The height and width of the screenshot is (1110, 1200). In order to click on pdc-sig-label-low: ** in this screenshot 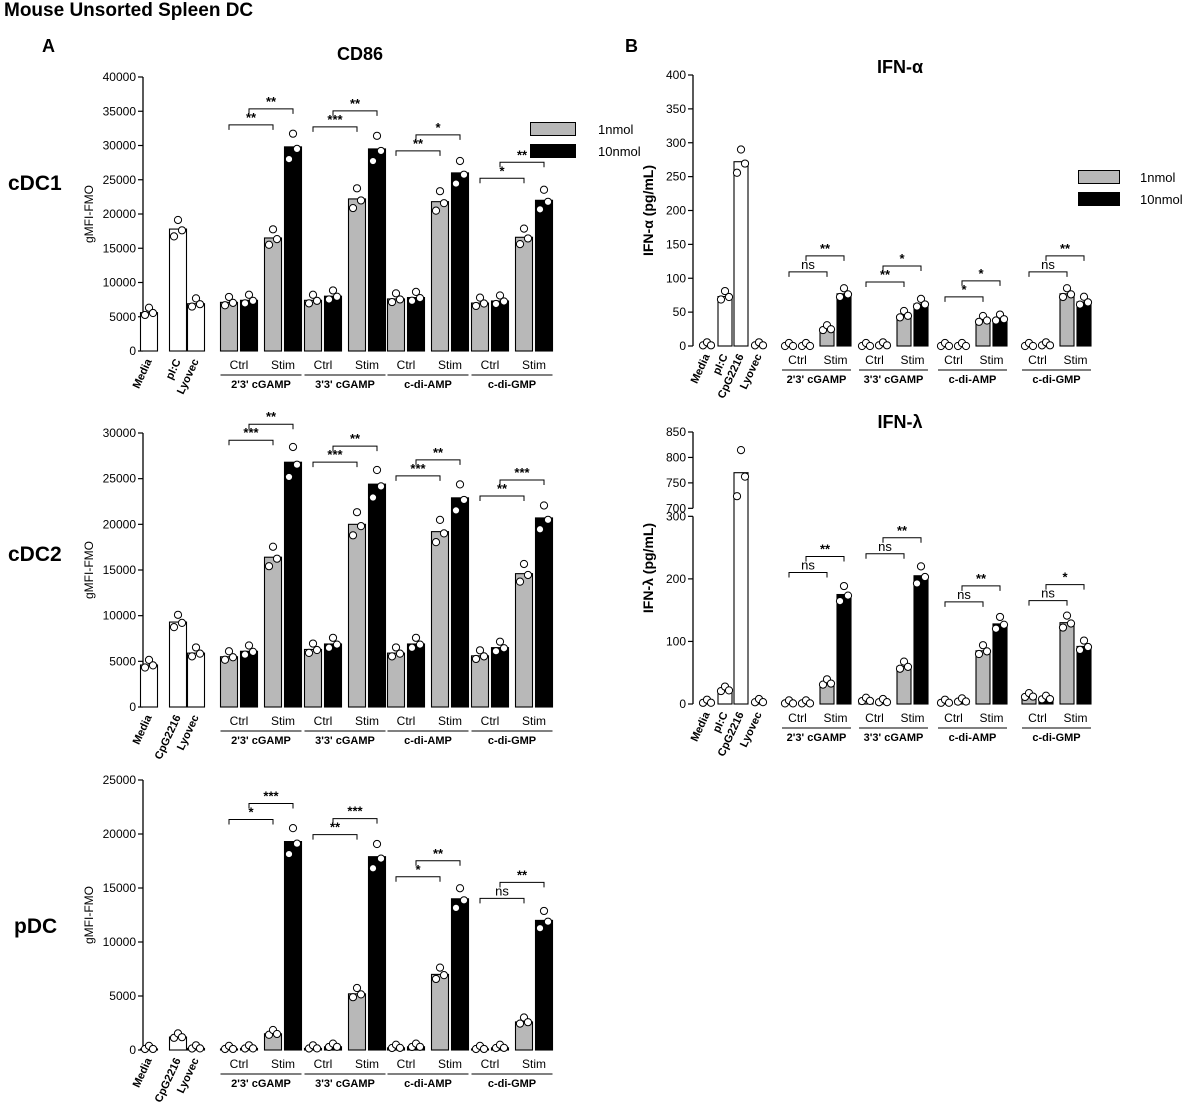, I will do `click(335, 827)`.